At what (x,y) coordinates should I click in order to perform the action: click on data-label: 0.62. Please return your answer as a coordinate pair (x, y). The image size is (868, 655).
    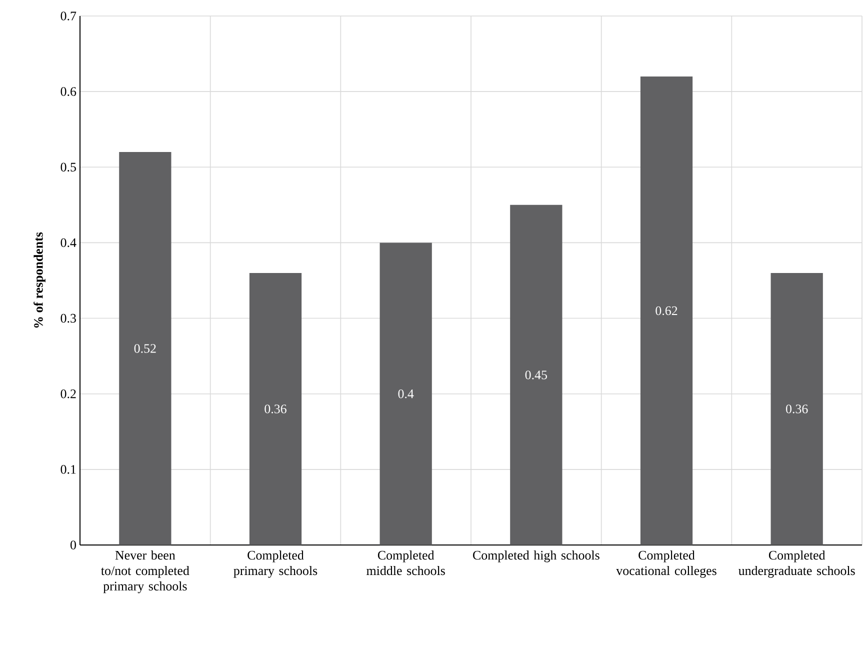
    Looking at the image, I should click on (667, 311).